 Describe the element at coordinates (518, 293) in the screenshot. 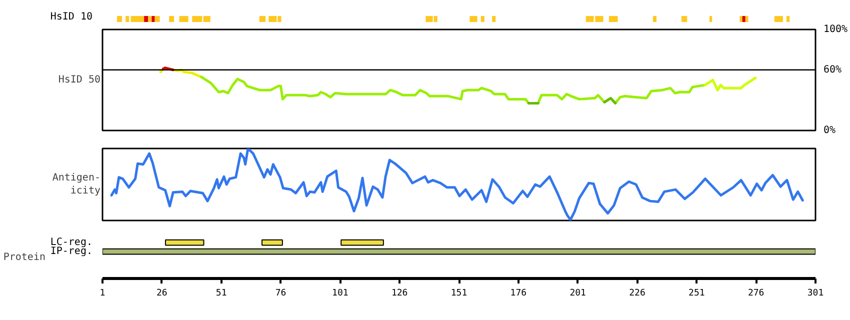

I see `x-tick-label: 176` at that location.